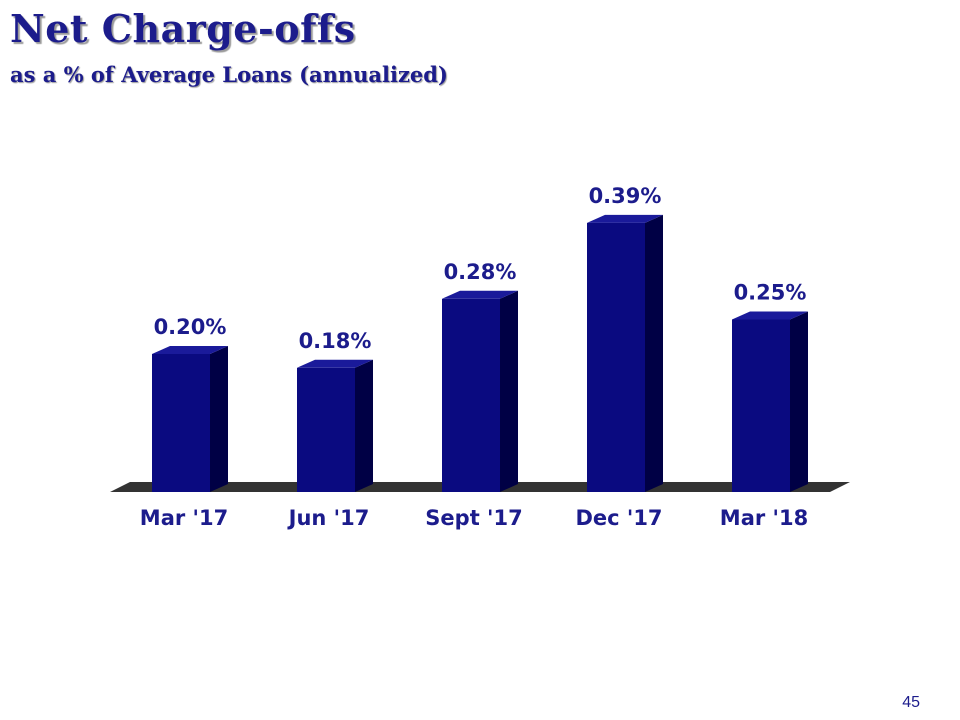  What do you see at coordinates (625, 196) in the screenshot?
I see `data-label: 0.39%` at bounding box center [625, 196].